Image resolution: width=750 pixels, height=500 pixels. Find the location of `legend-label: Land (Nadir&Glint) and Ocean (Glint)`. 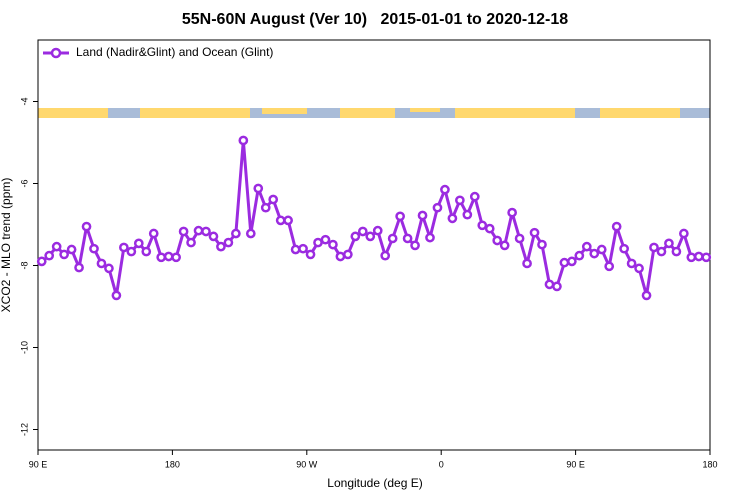

legend-label: Land (Nadir&Glint) and Ocean (Glint) is located at coordinates (174, 52).